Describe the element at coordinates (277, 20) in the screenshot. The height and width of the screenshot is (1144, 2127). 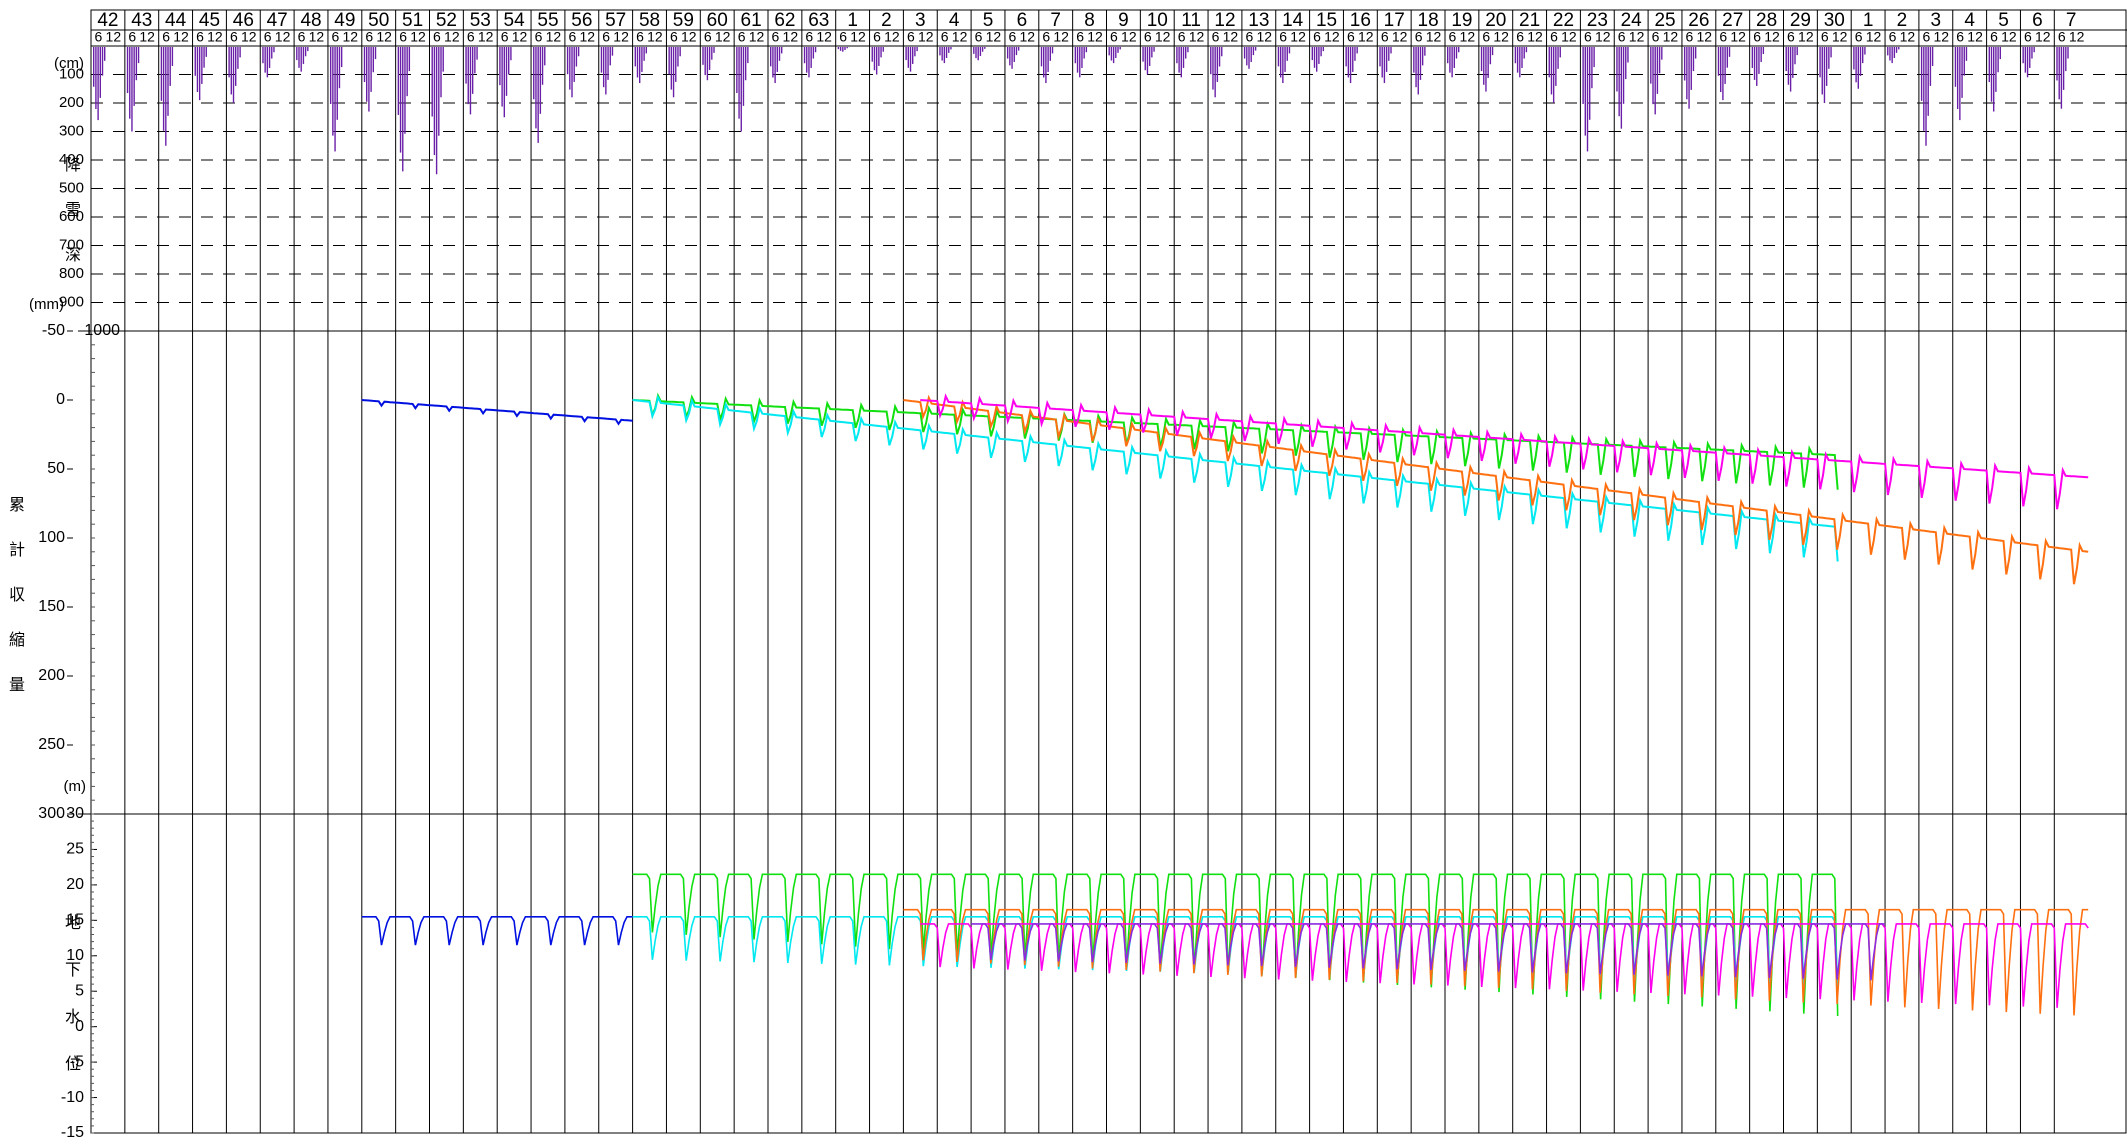
I see `year-label: 47` at that location.